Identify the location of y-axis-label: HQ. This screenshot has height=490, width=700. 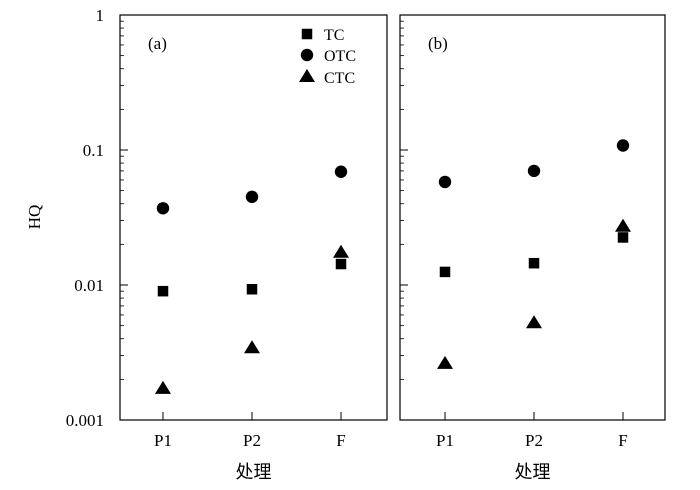
(34, 217).